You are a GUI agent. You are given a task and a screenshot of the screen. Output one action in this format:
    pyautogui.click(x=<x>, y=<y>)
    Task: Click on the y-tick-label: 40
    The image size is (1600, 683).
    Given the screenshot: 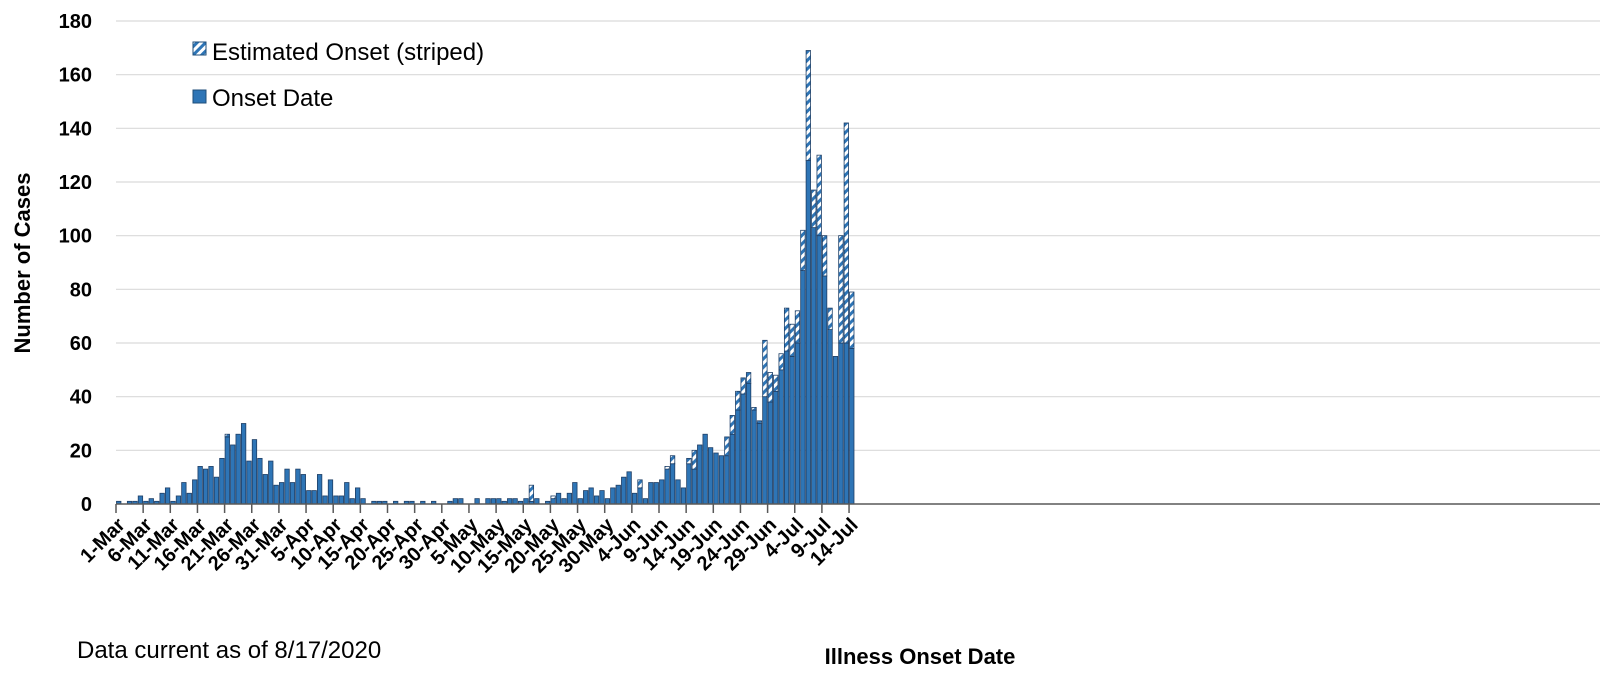 What is the action you would take?
    pyautogui.click(x=81, y=398)
    